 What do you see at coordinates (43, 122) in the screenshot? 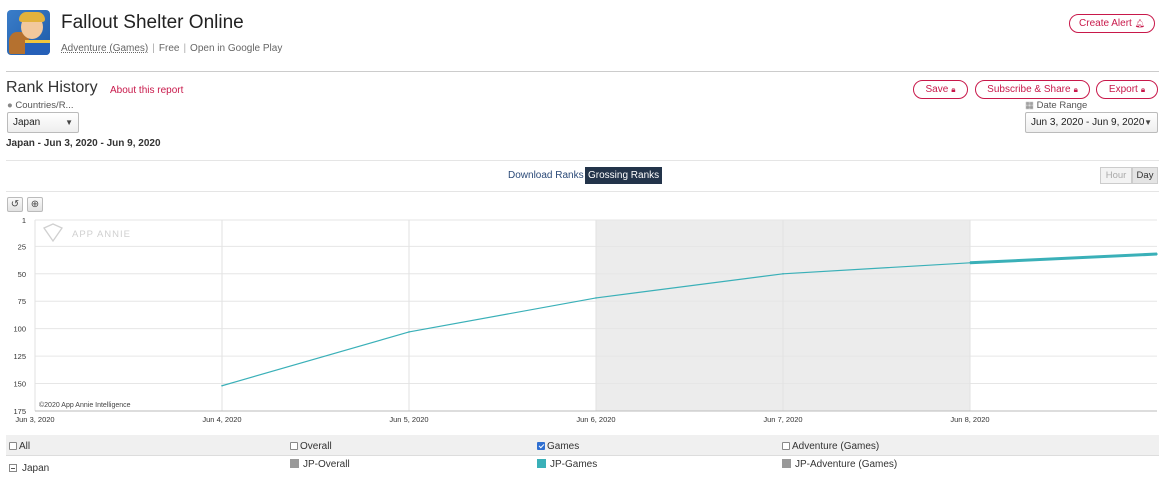
I see `country-select: Japan ▼` at bounding box center [43, 122].